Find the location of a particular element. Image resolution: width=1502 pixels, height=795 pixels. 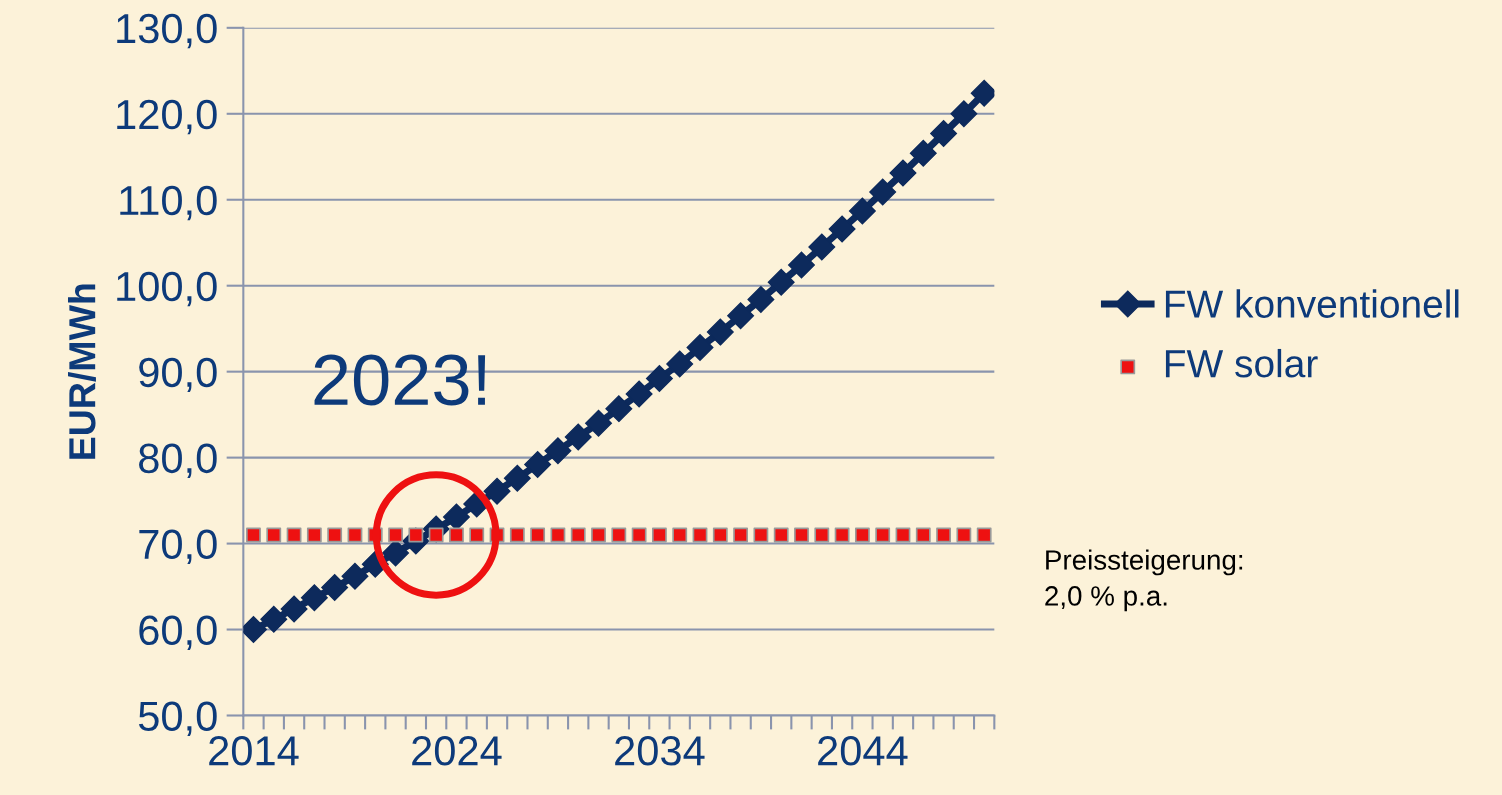

y-tick-label: 90,0 is located at coordinates (178, 375).